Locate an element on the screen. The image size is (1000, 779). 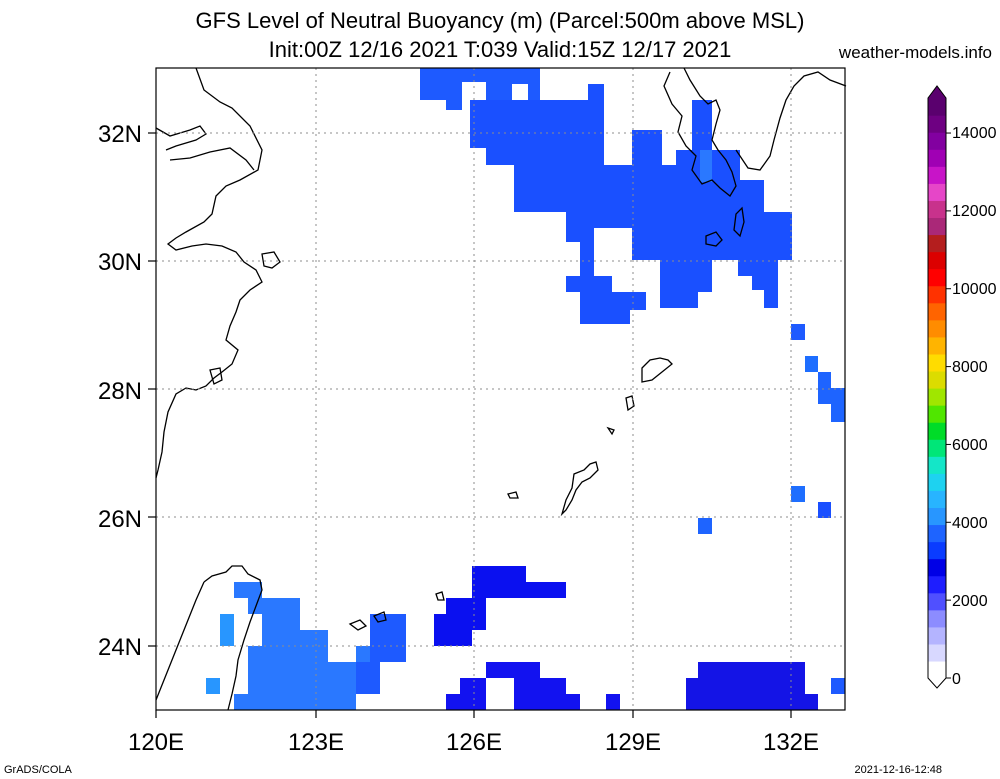
coastline-china is located at coordinates (209, 273).